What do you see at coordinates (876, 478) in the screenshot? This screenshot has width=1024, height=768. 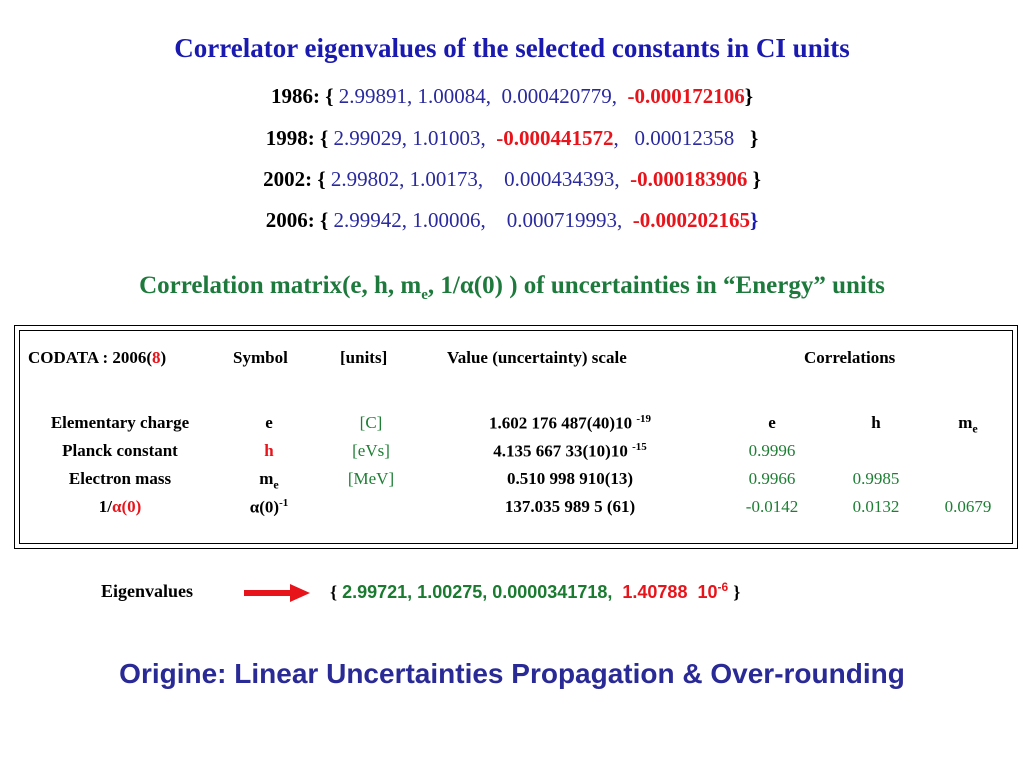 I see `corr-value: 0.9985` at bounding box center [876, 478].